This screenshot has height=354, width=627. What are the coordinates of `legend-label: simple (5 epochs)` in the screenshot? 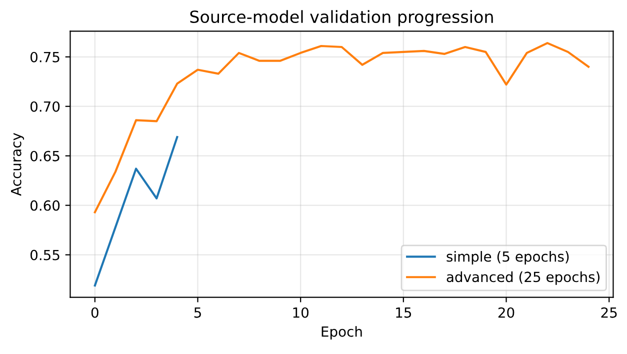 It's located at (507, 257).